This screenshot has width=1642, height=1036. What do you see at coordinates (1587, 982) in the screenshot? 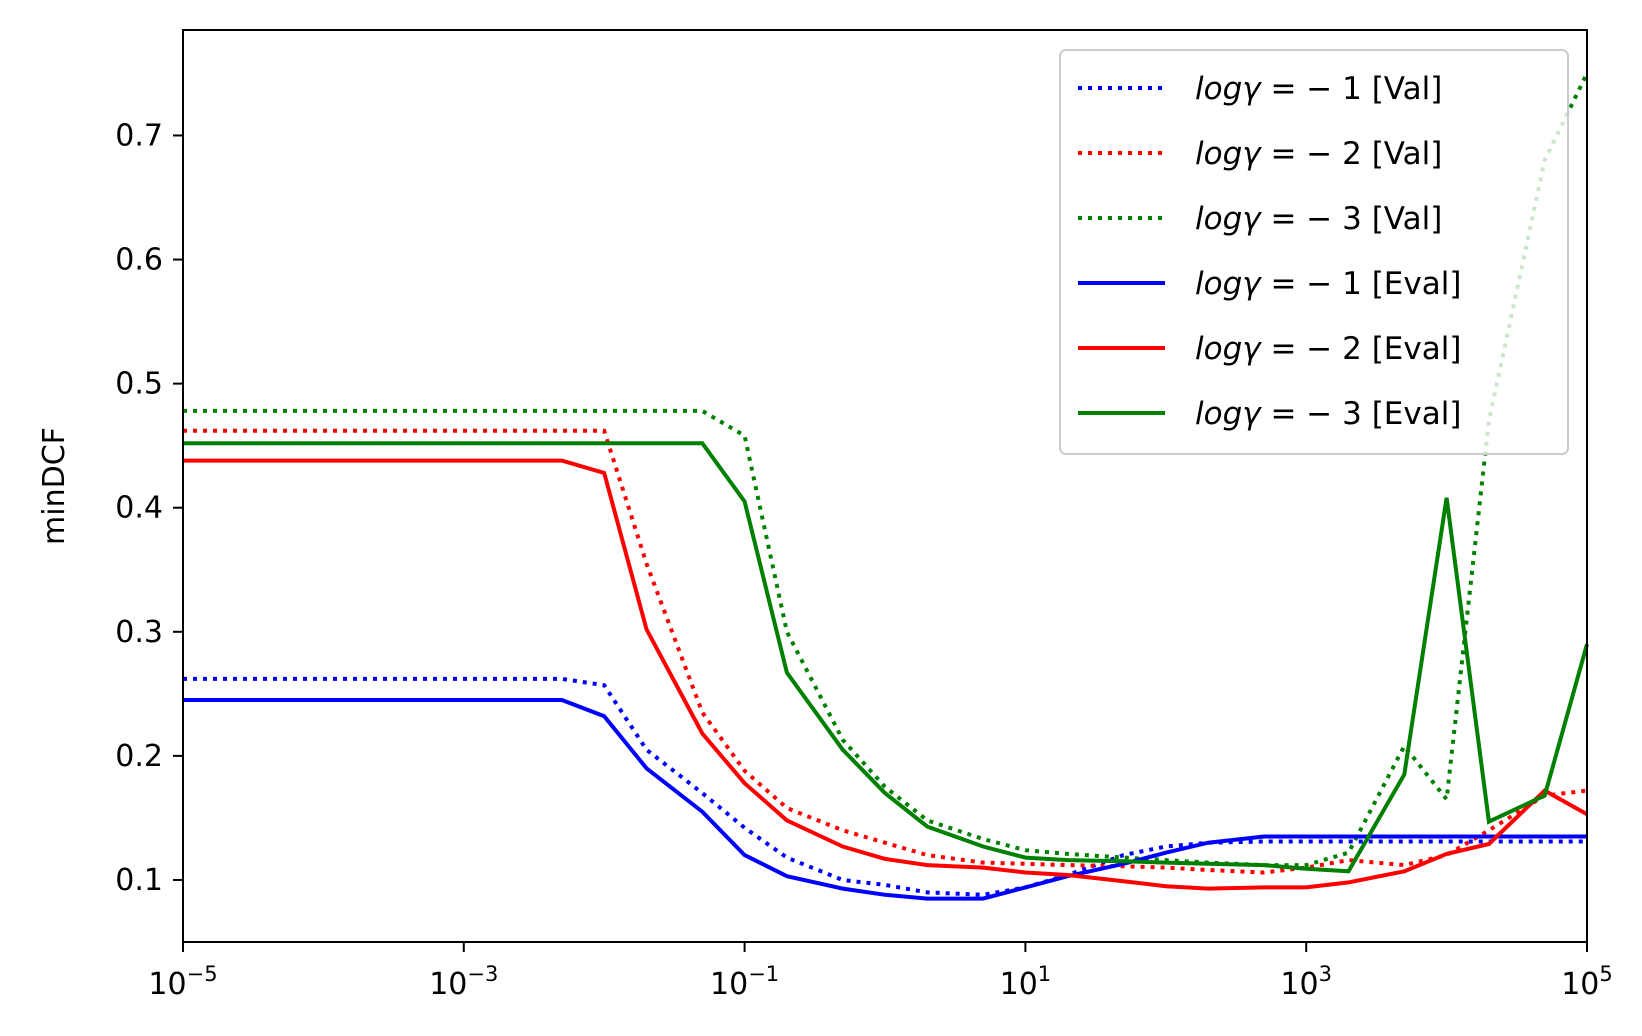
I see `x-tick-label: 10⁵` at bounding box center [1587, 982].